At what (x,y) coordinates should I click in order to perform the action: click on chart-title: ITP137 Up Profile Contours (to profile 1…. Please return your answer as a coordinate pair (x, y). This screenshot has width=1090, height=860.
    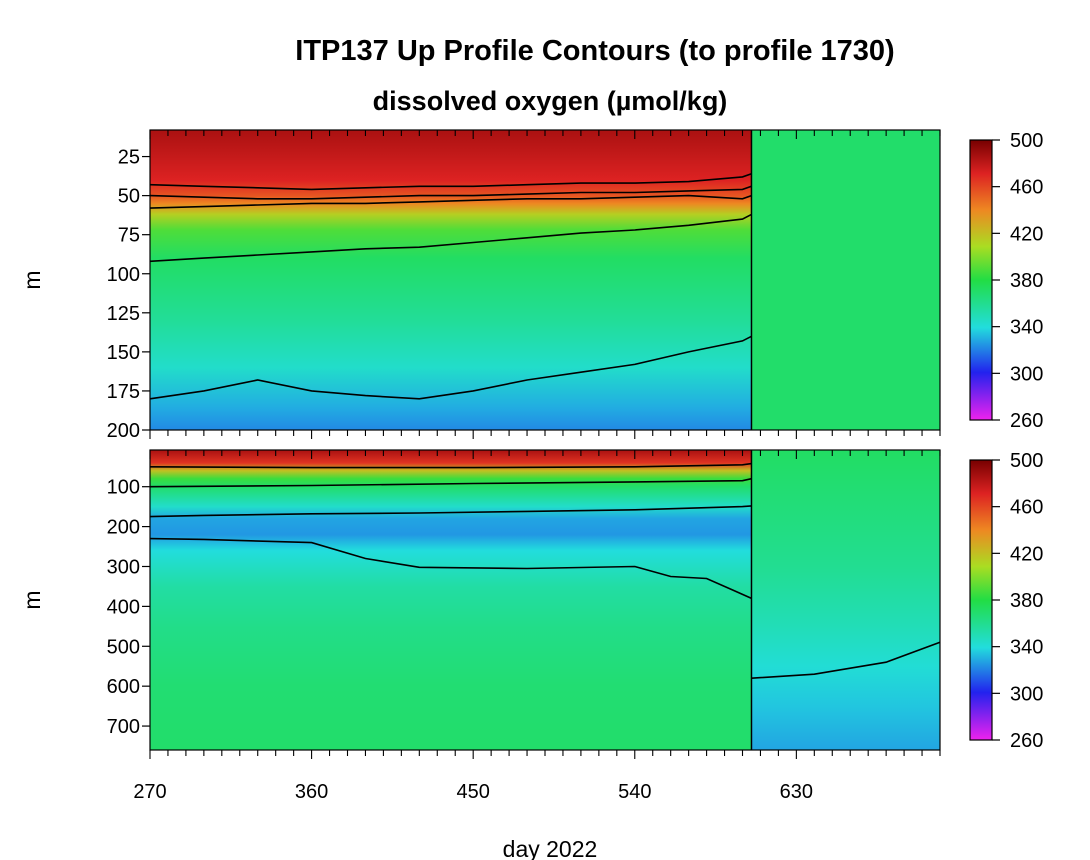
    Looking at the image, I should click on (594, 51).